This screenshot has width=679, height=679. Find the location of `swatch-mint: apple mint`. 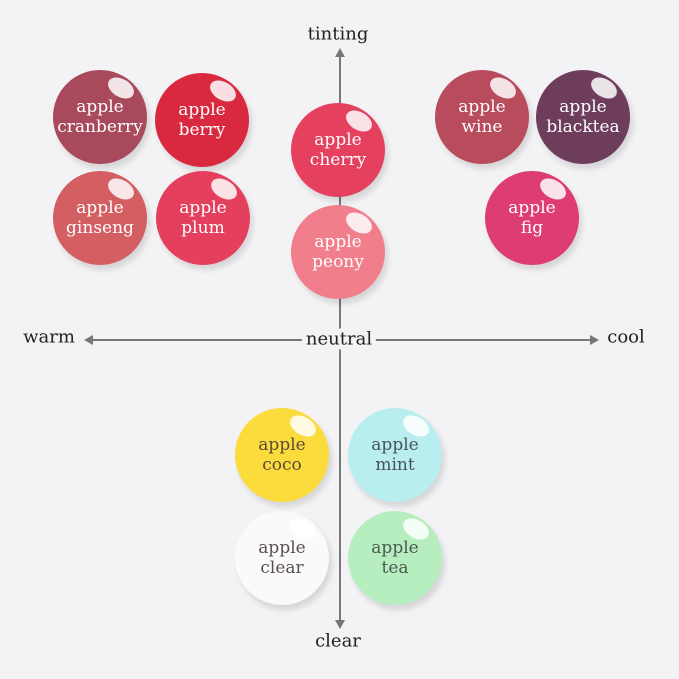

swatch-mint: apple mint is located at coordinates (395, 455).